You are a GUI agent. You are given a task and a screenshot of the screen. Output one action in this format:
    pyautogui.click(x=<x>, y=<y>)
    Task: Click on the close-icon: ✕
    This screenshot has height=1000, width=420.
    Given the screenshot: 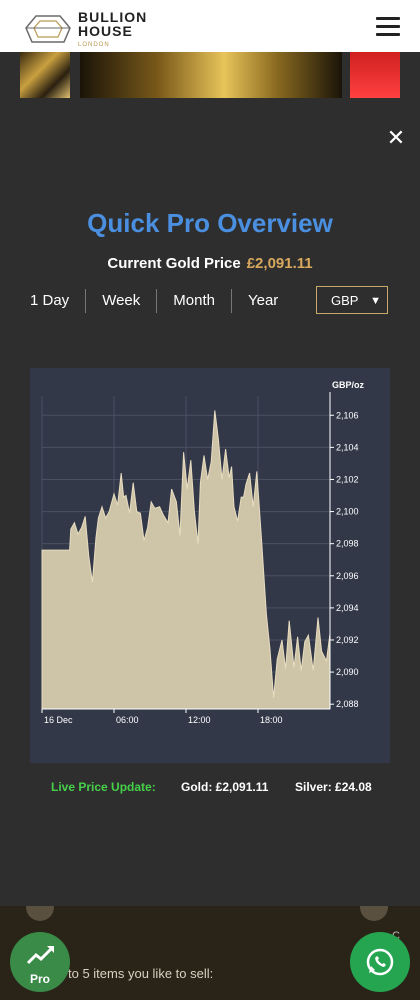 What is the action you would take?
    pyautogui.click(x=396, y=137)
    